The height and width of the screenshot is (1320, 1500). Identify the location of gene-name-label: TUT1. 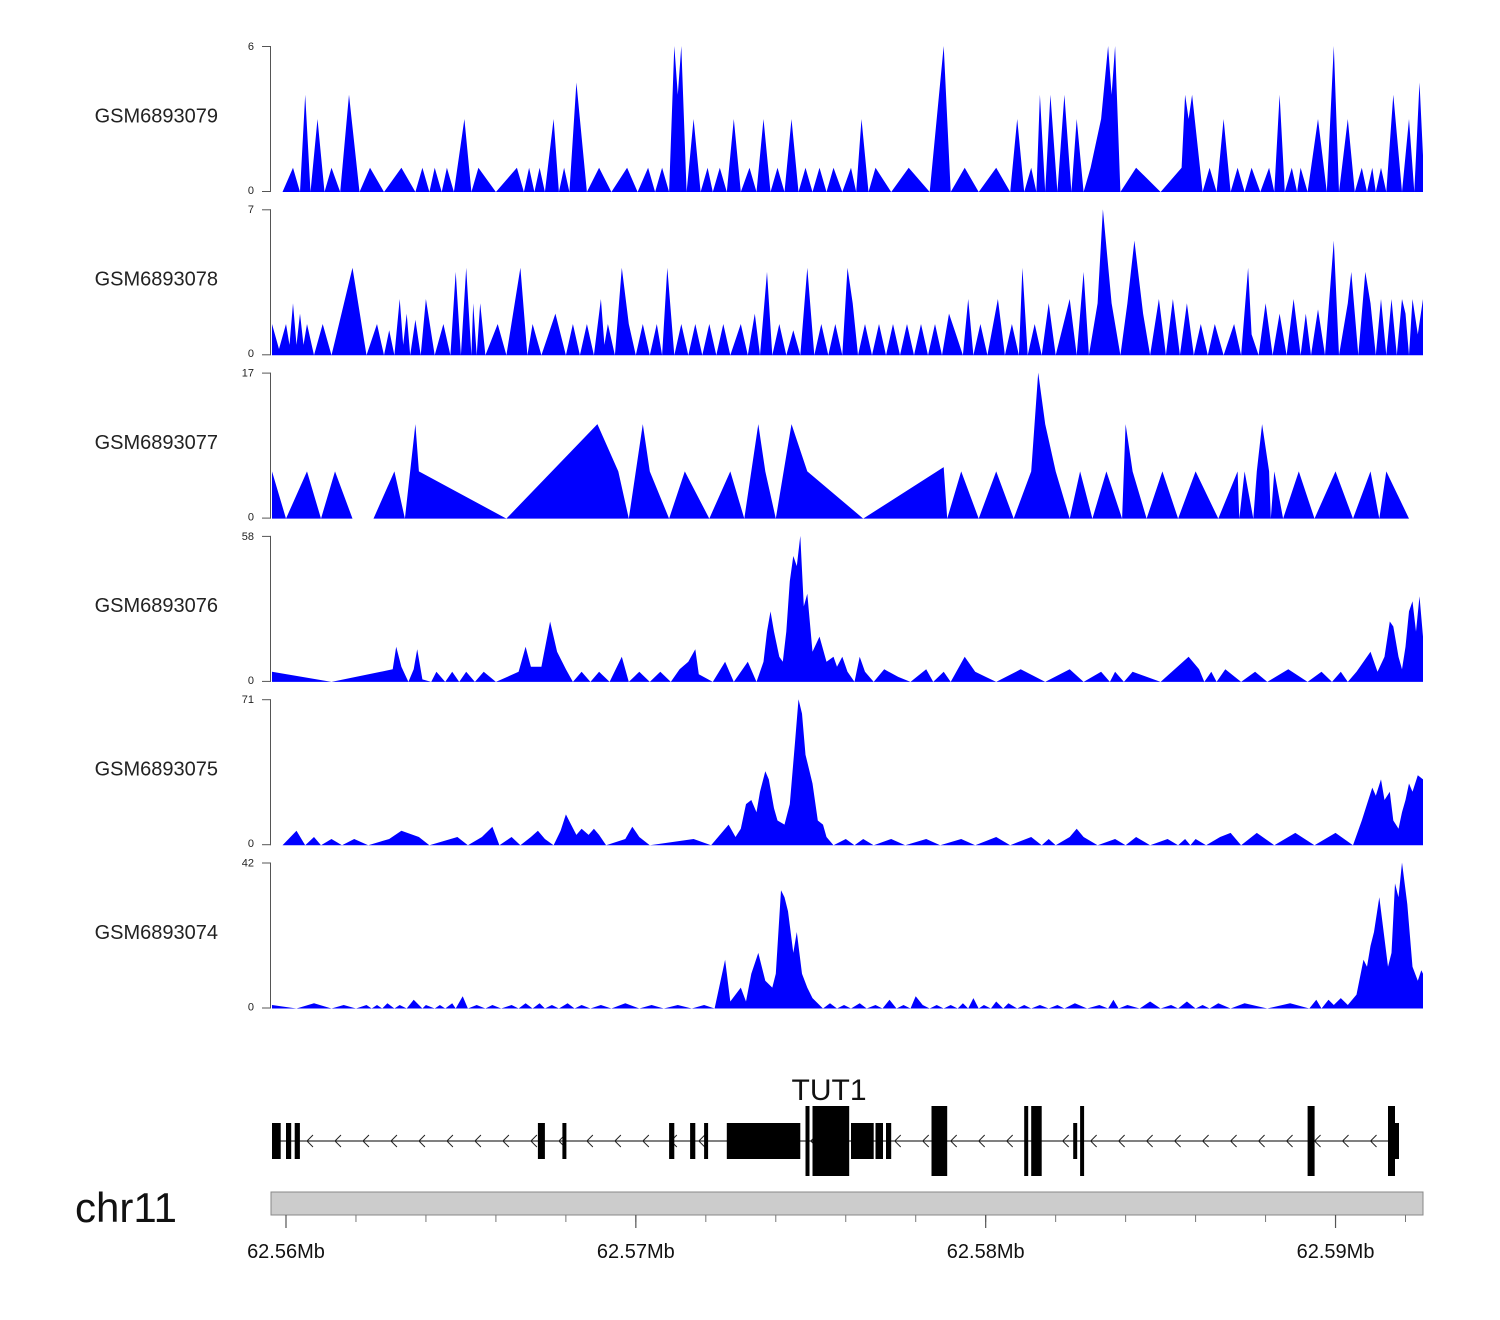
(829, 1090).